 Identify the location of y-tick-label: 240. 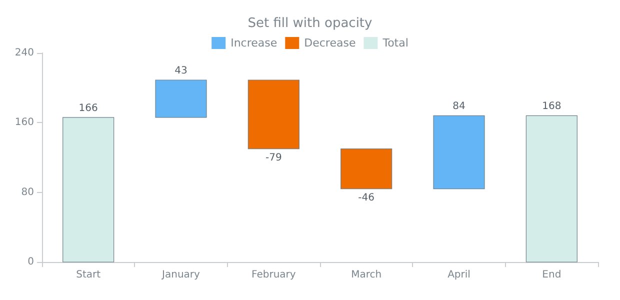
(24, 53).